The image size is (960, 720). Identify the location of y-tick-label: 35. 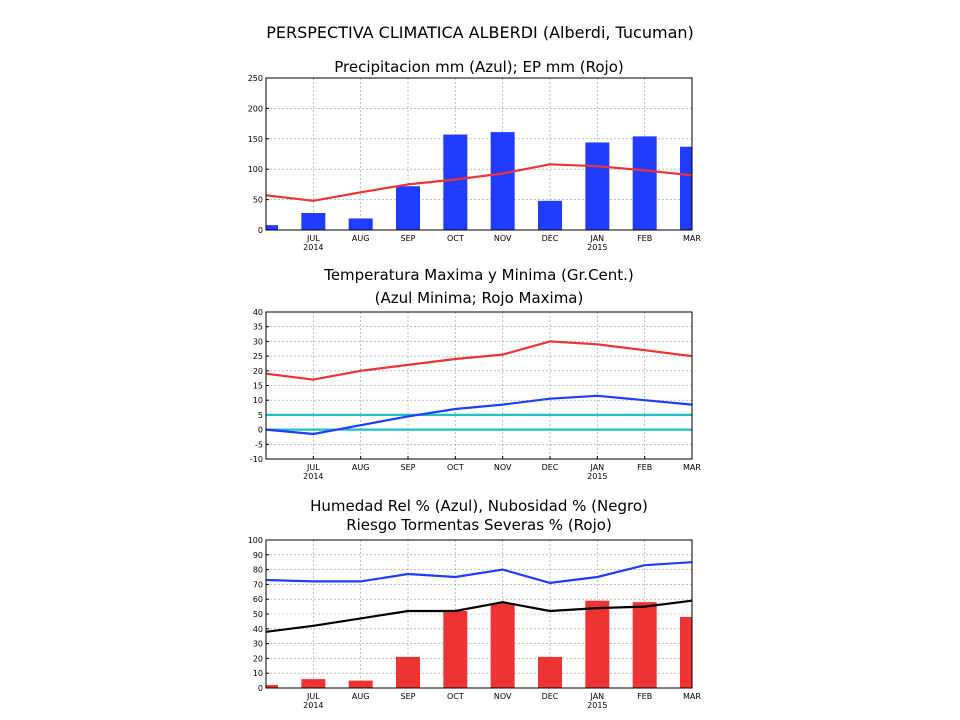
(258, 327).